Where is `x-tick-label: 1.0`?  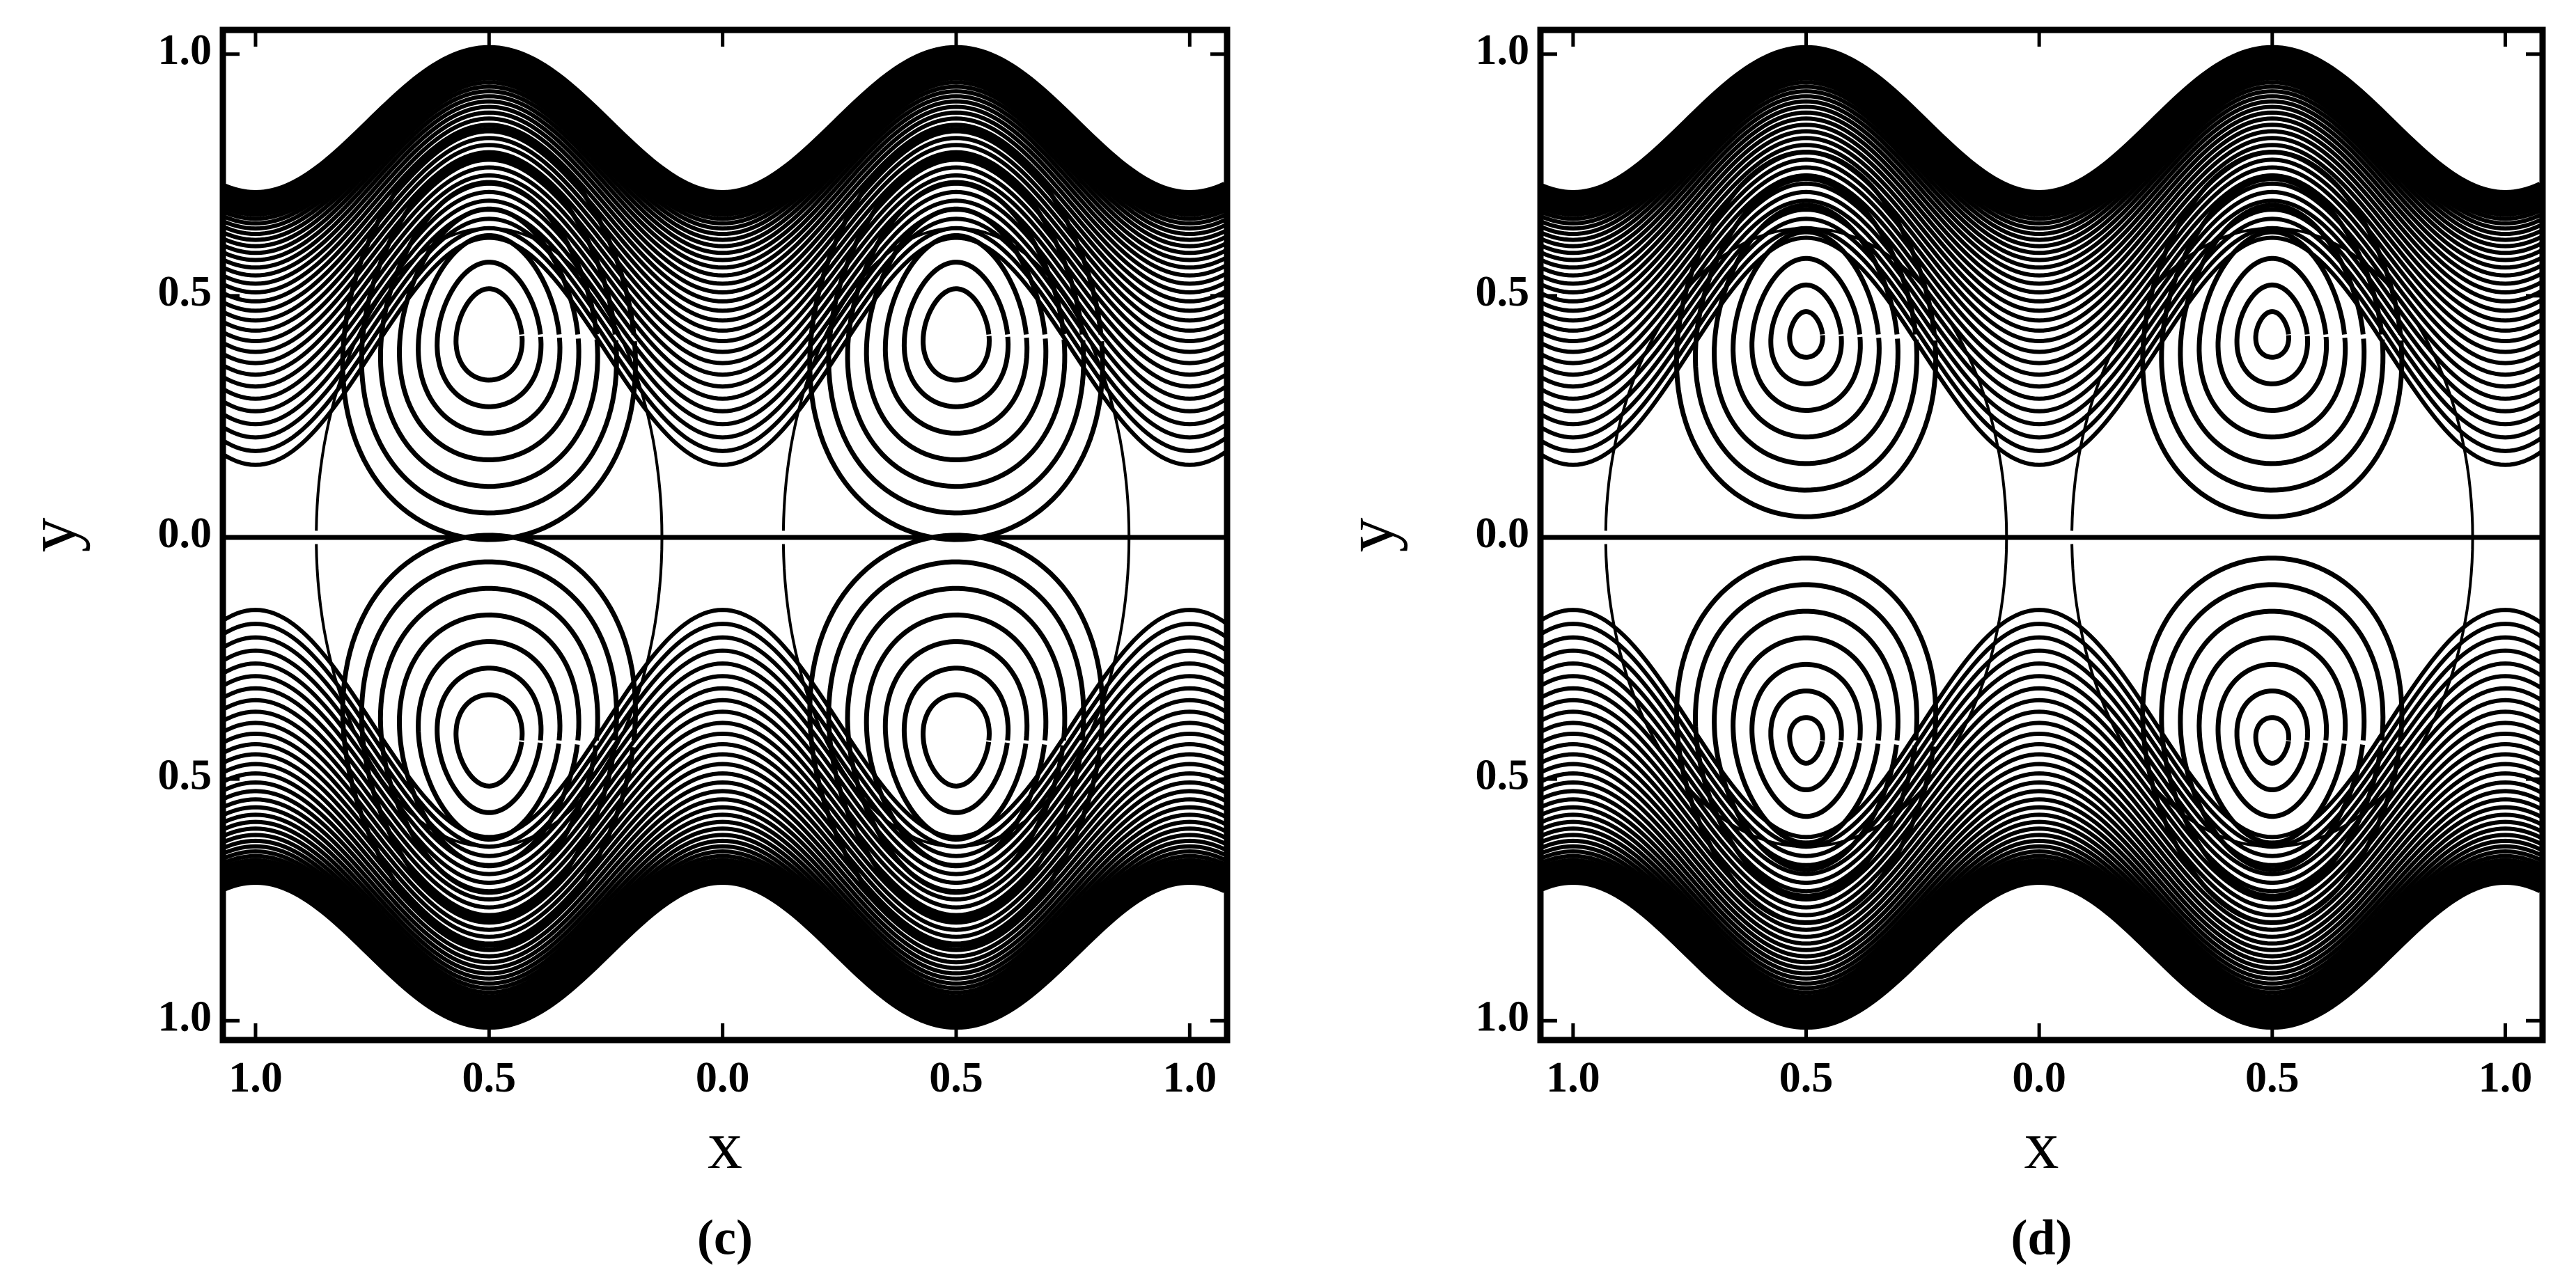 x-tick-label: 1.0 is located at coordinates (256, 1077).